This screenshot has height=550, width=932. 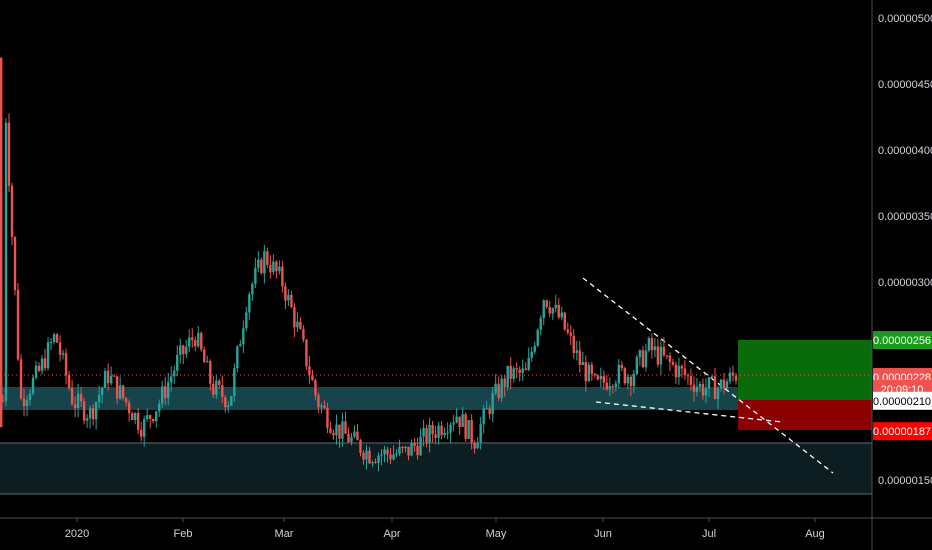 I want to click on y-tick-label: 0.00000150, so click(x=905, y=481).